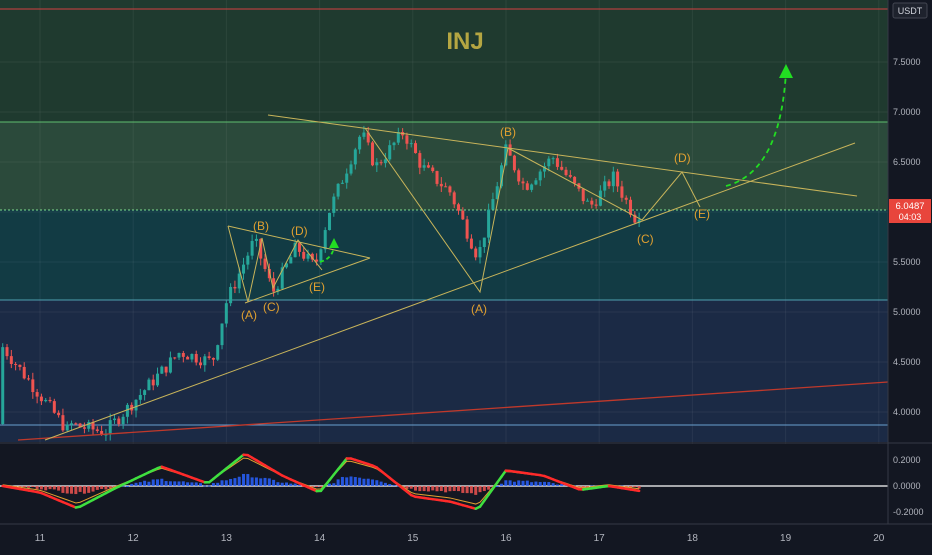 The height and width of the screenshot is (555, 932). What do you see at coordinates (907, 262) in the screenshot?
I see `y-tick-label: 5.5000` at bounding box center [907, 262].